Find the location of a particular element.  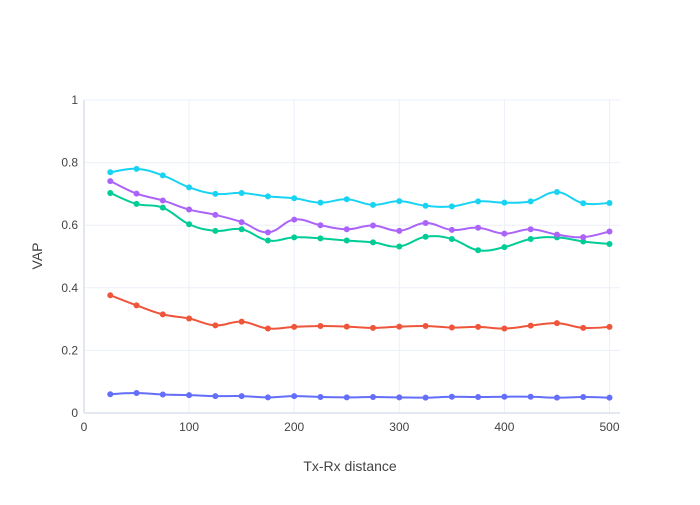

y-tick-label: 0 is located at coordinates (74, 413).